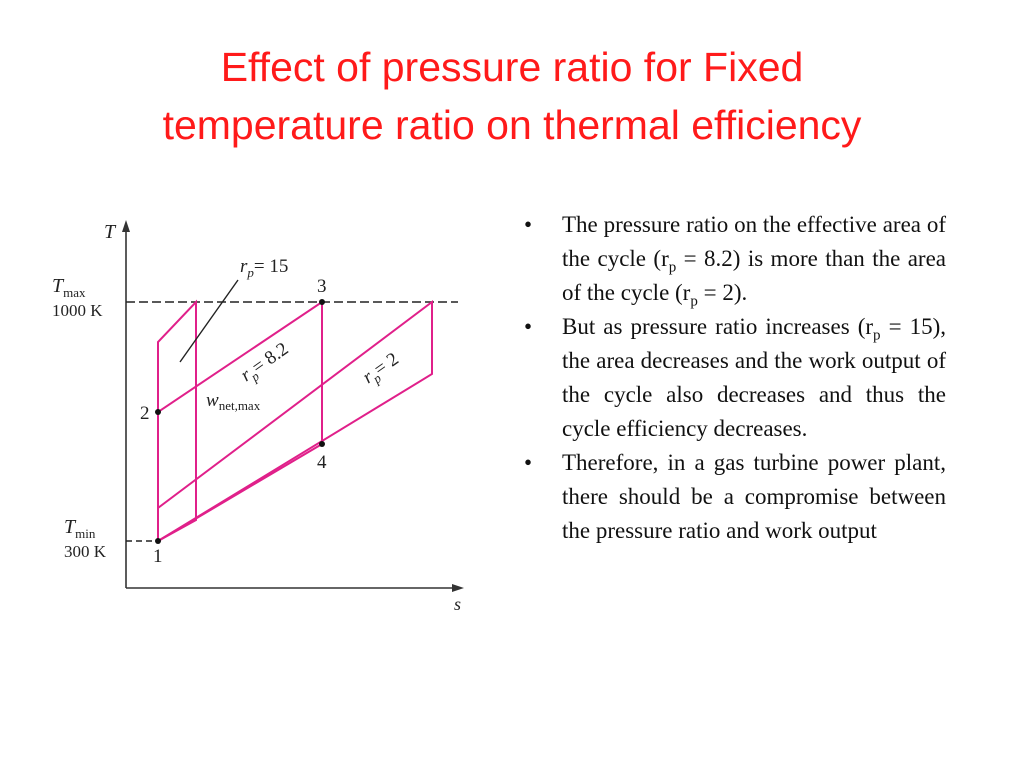 The width and height of the screenshot is (1024, 768). What do you see at coordinates (694, 301) in the screenshot?
I see `bullet-1-sub-b: p` at bounding box center [694, 301].